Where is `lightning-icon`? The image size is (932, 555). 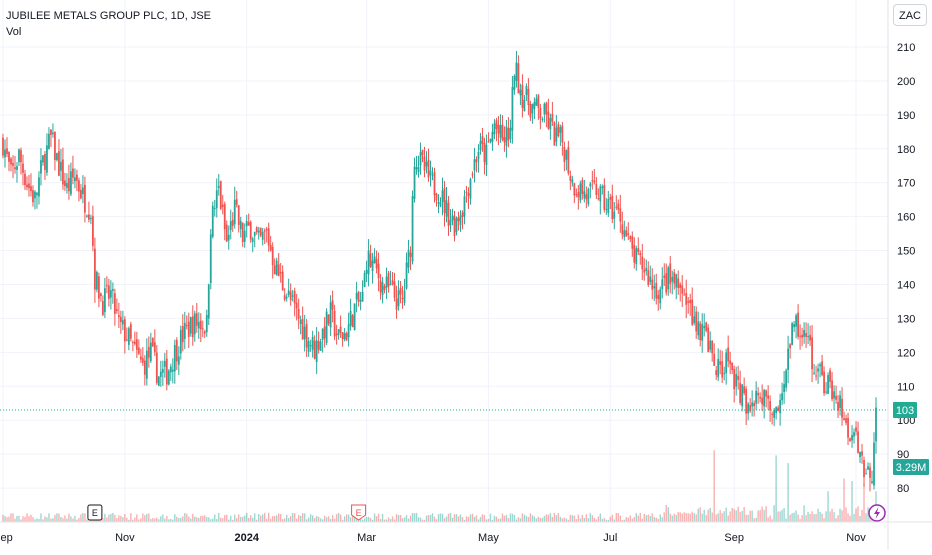
lightning-icon is located at coordinates (877, 513).